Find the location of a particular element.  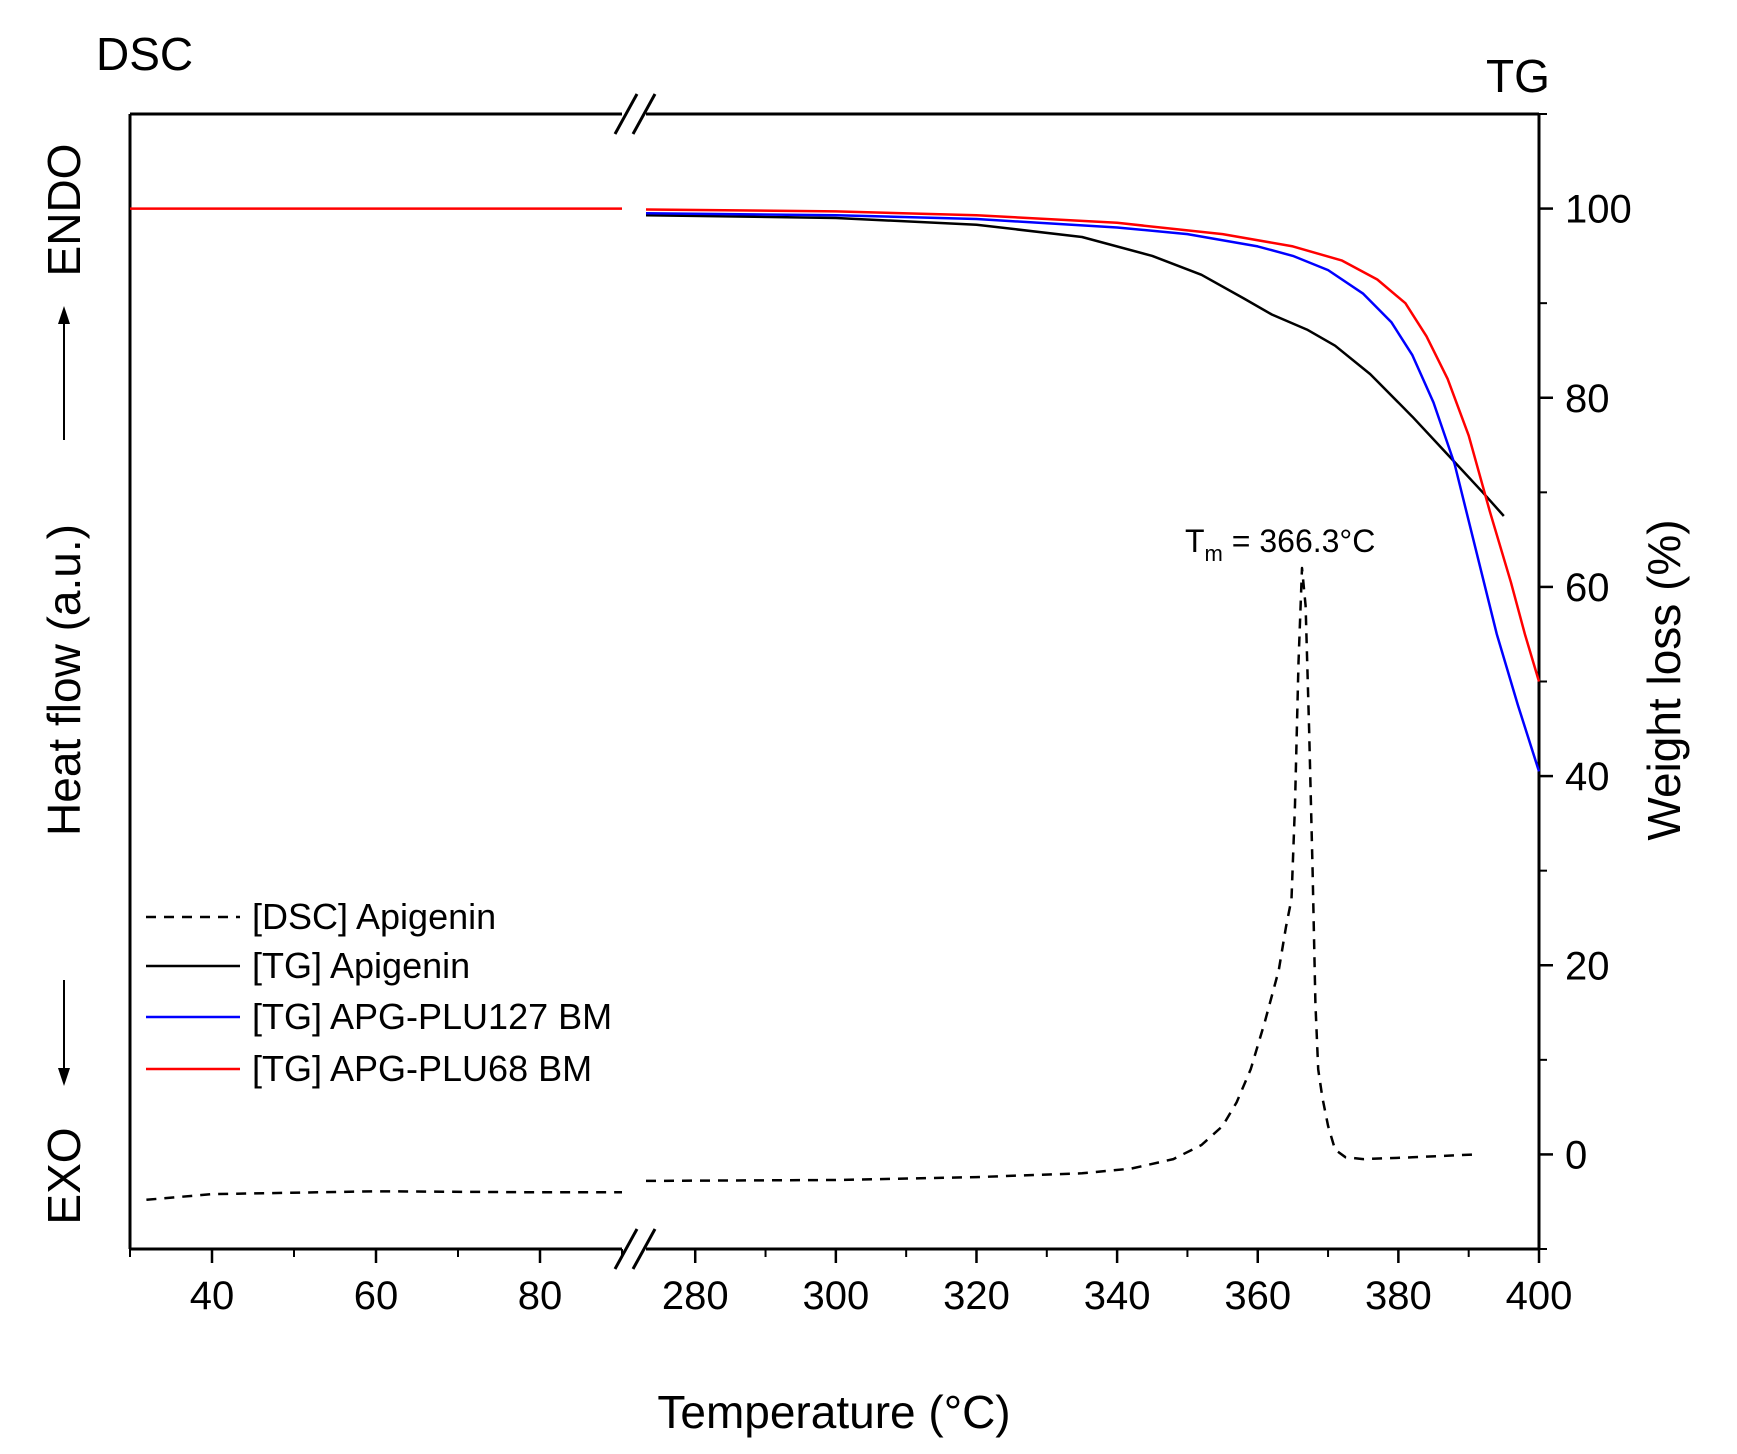

legend-entry: [TG] APG-PLU127 BM is located at coordinates (379, 1016).